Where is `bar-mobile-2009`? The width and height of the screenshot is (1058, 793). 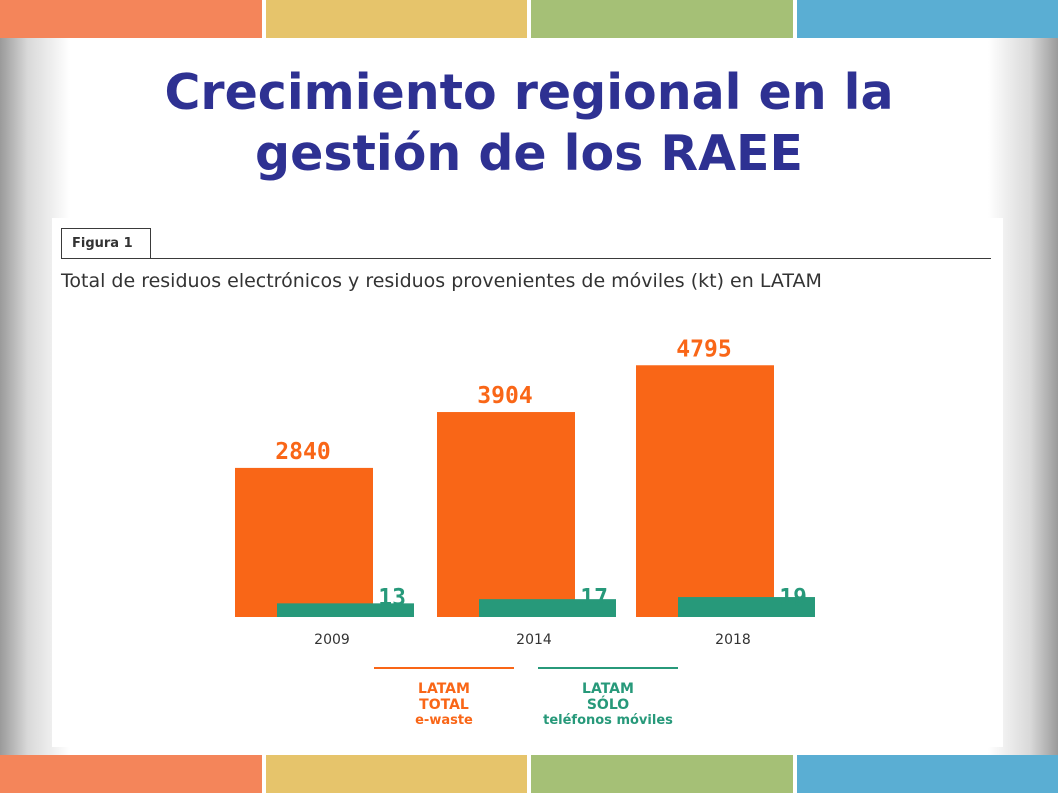 bar-mobile-2009 is located at coordinates (345, 610).